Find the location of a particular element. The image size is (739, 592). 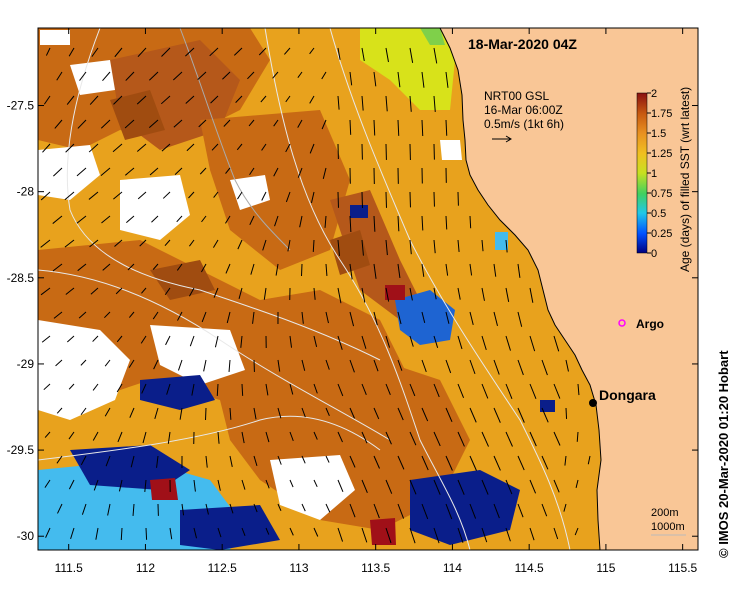

depth-legend-200m: 200m is located at coordinates (665, 513).